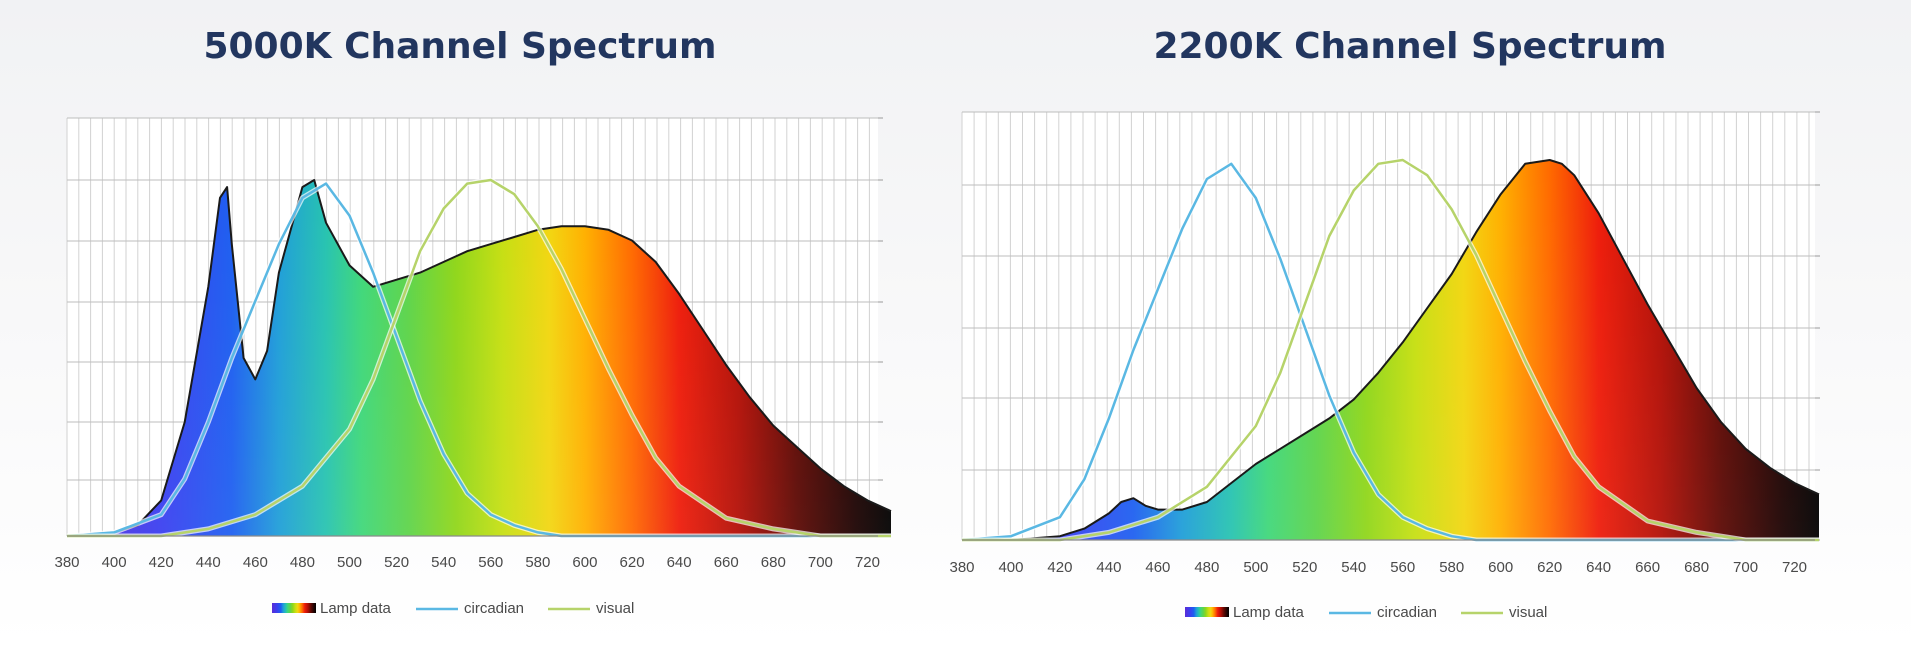  I want to click on chart-title-5000k: 5000K Channel Spectrum, so click(460, 46).